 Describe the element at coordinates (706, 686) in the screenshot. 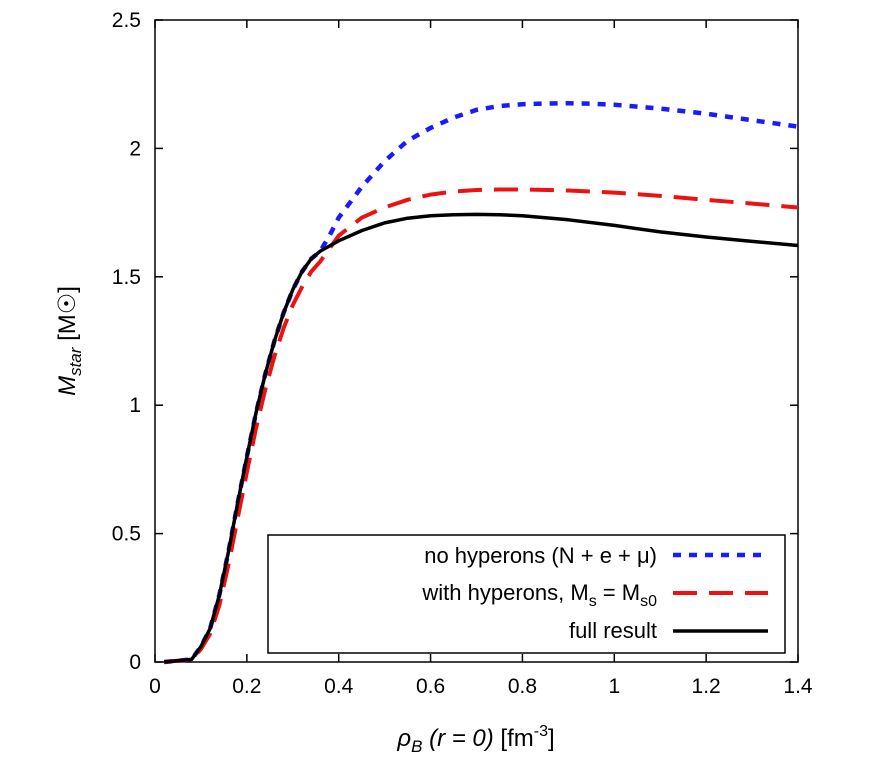

I see `x-tick-label: 1.2` at that location.